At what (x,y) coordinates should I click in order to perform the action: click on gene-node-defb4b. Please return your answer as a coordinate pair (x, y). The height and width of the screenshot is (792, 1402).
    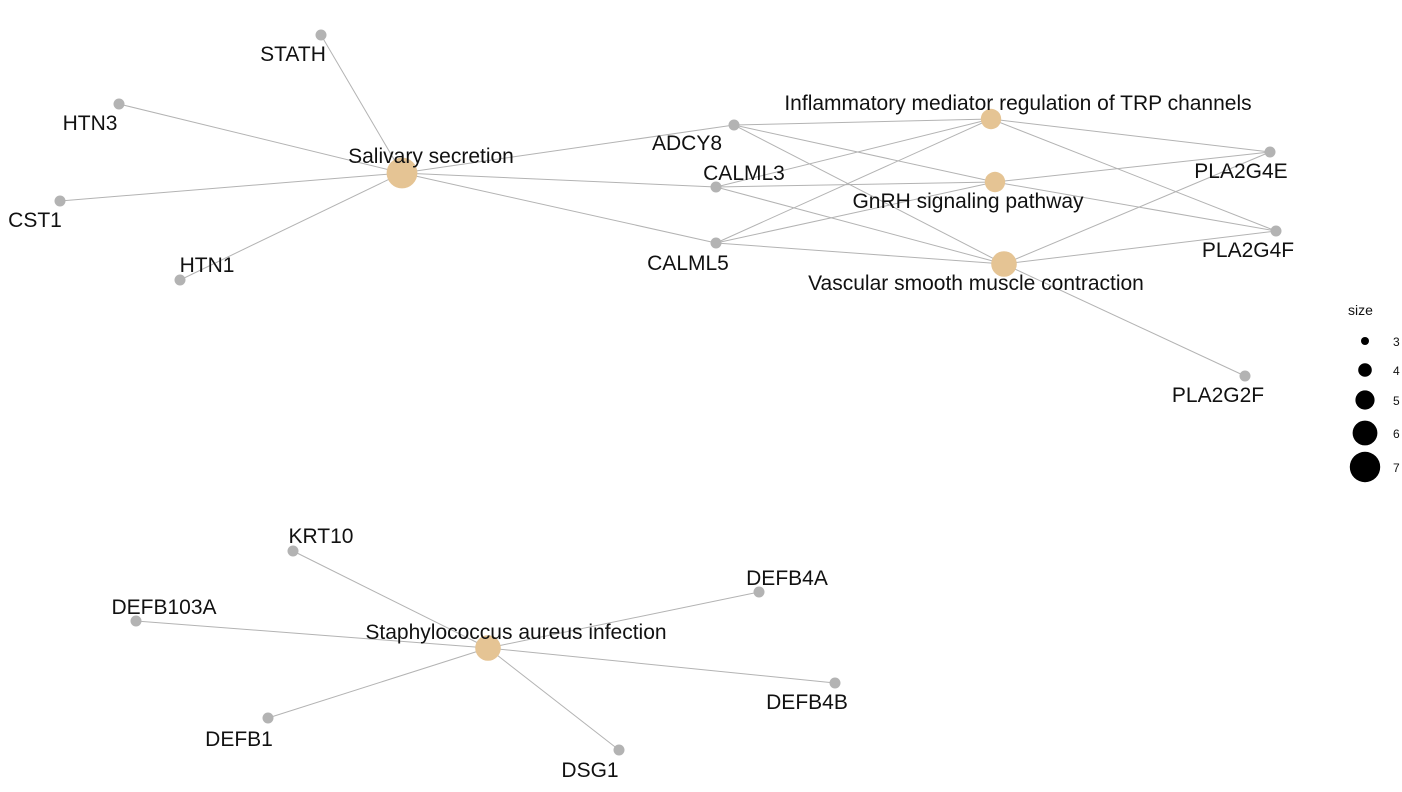
    Looking at the image, I should click on (835, 683).